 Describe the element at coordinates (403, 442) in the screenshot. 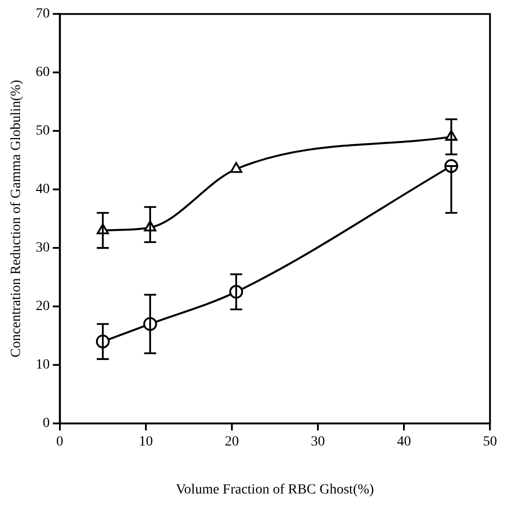

I see `x-tick-label: 40` at that location.